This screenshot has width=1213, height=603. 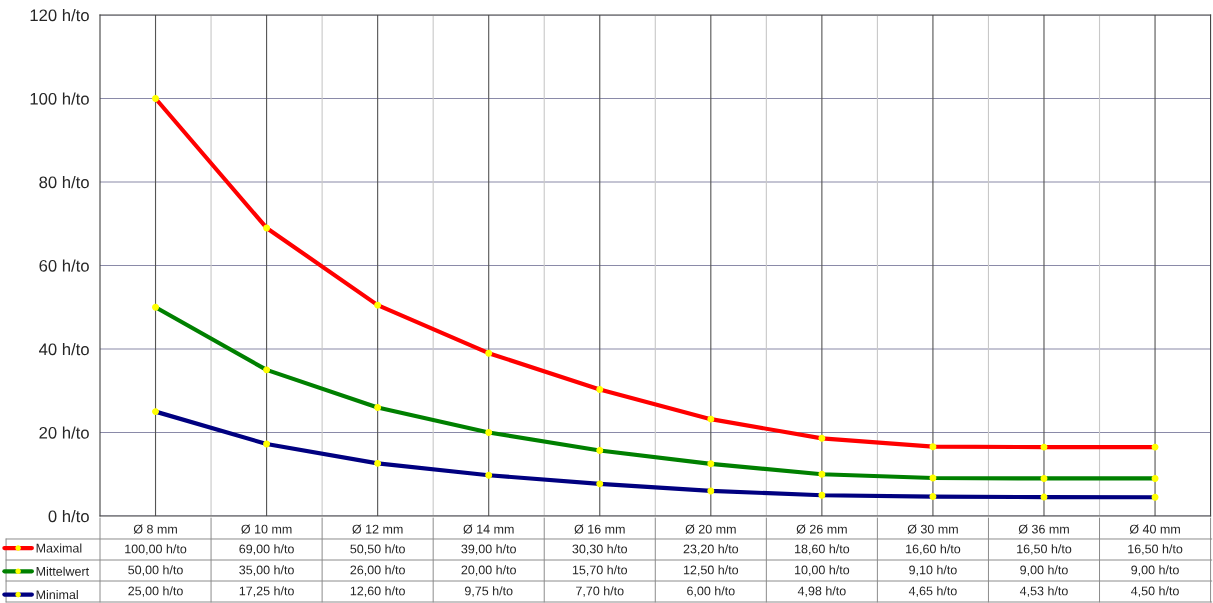 What do you see at coordinates (68, 516) in the screenshot?
I see `y-tick-label: 0 h/to` at bounding box center [68, 516].